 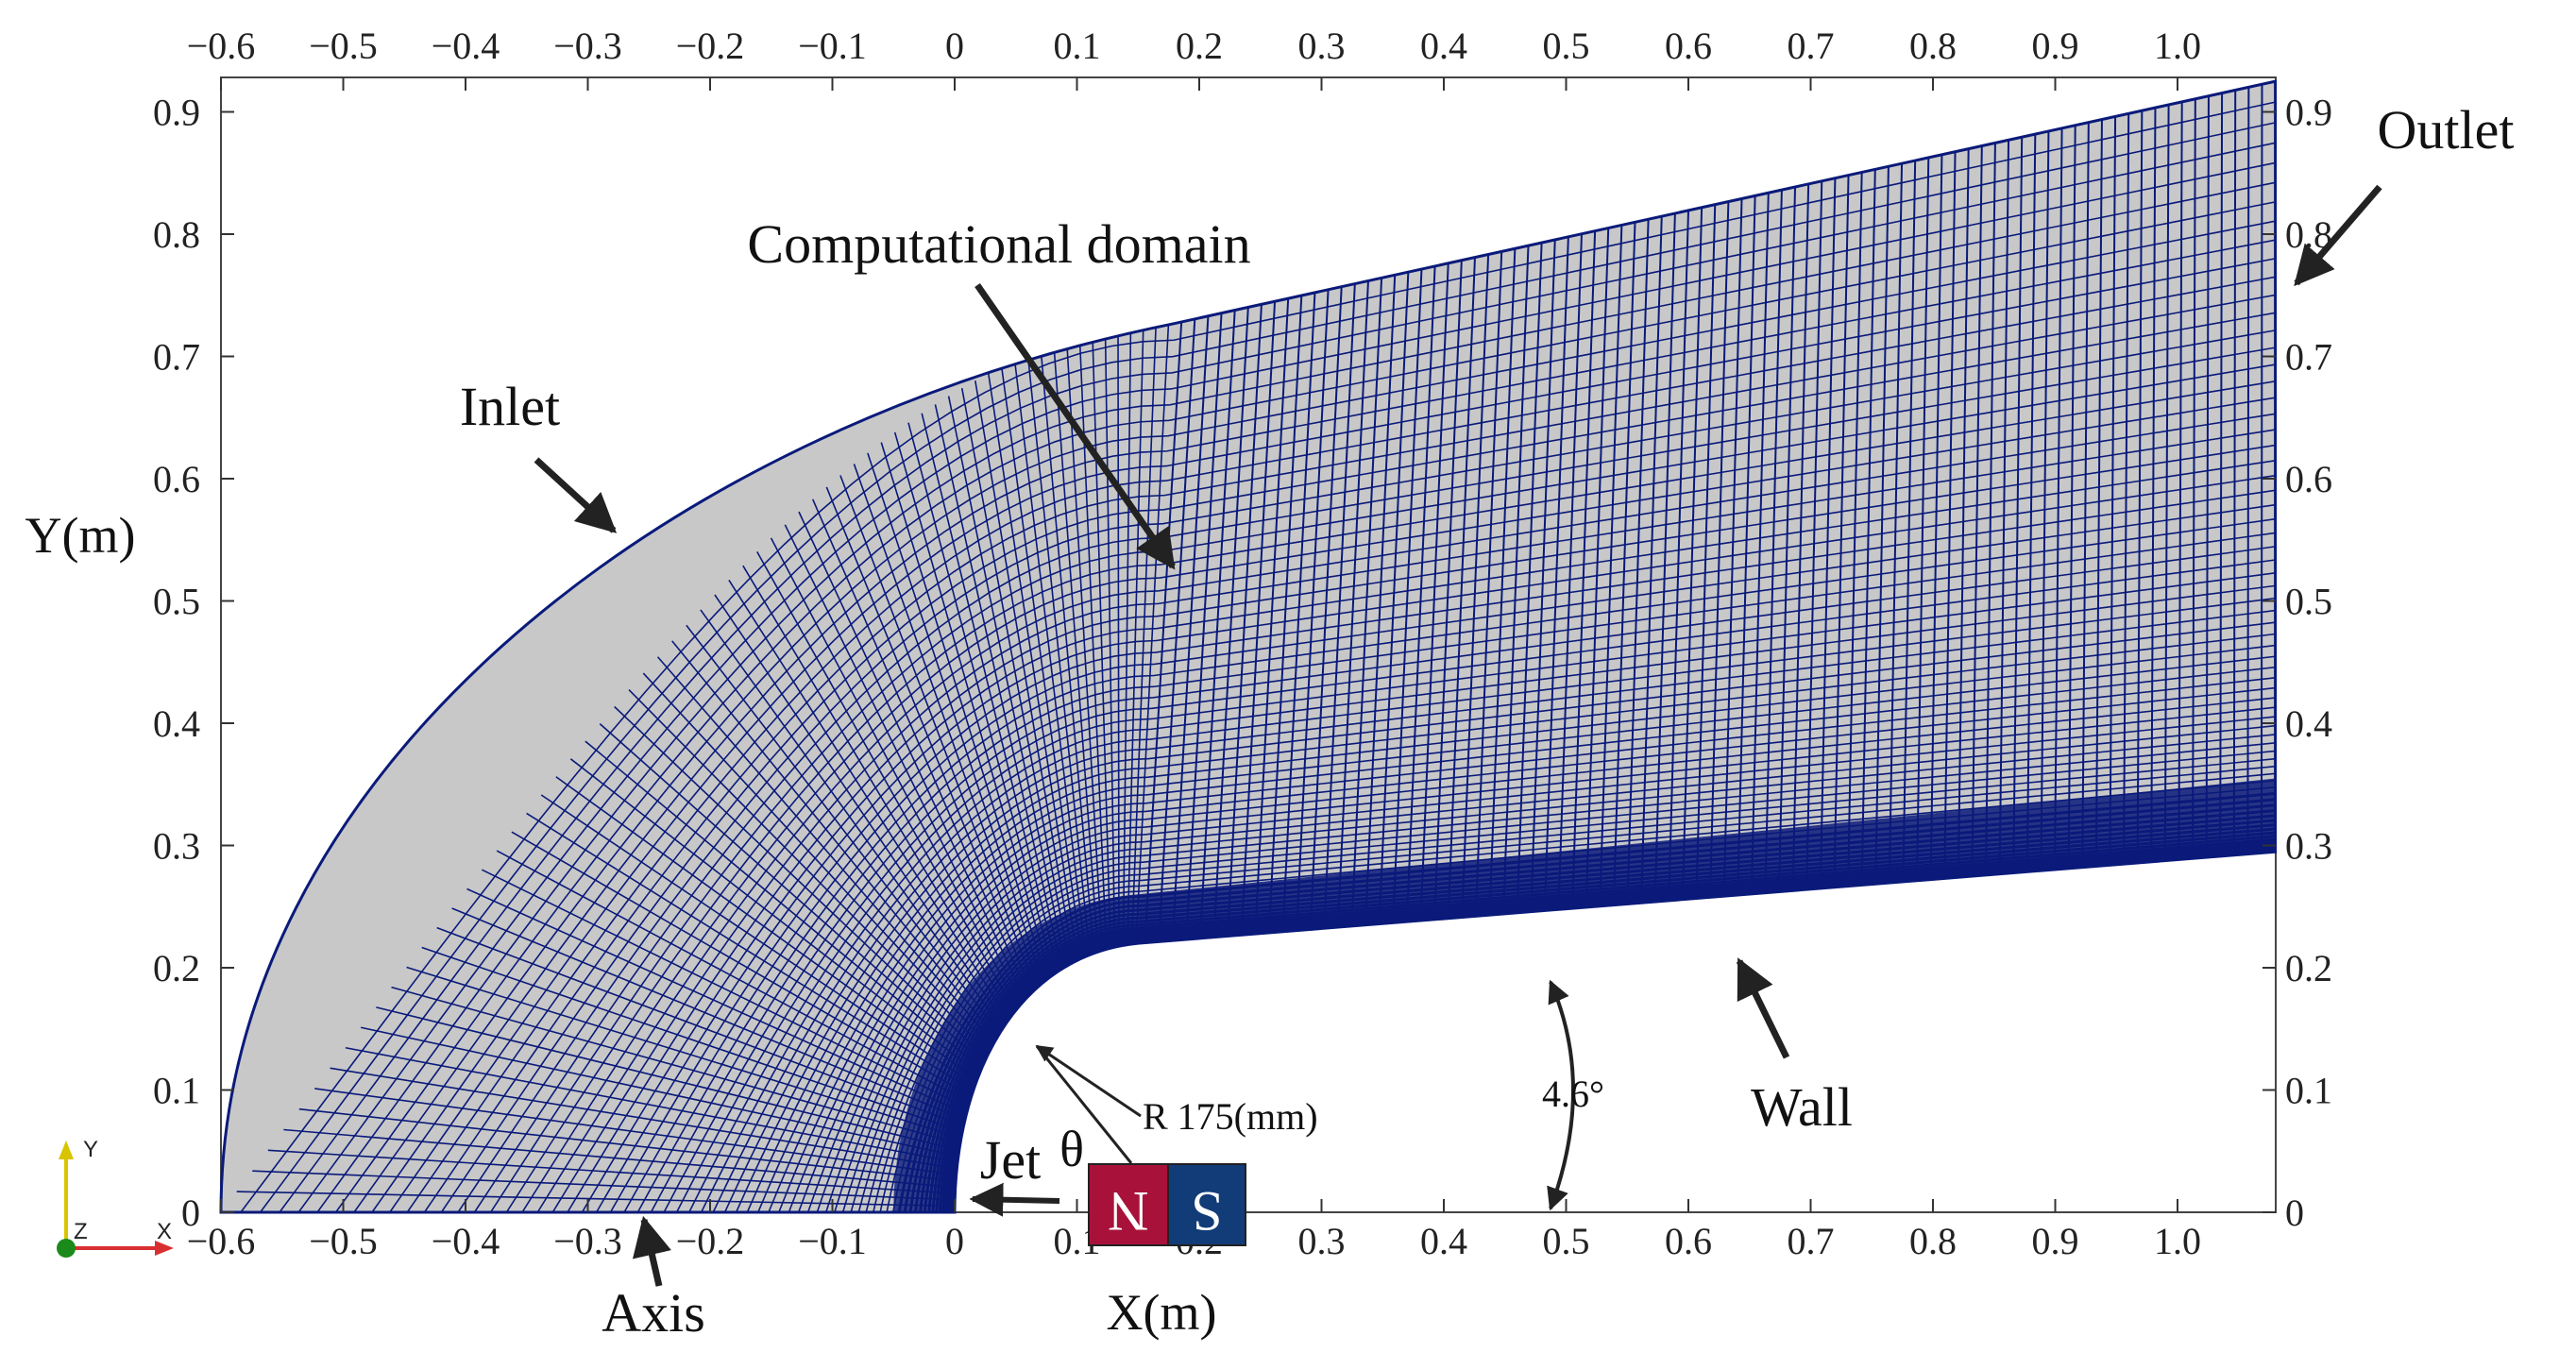 What do you see at coordinates (2294, 1213) in the screenshot?
I see `y-tick-label-right: 0` at bounding box center [2294, 1213].